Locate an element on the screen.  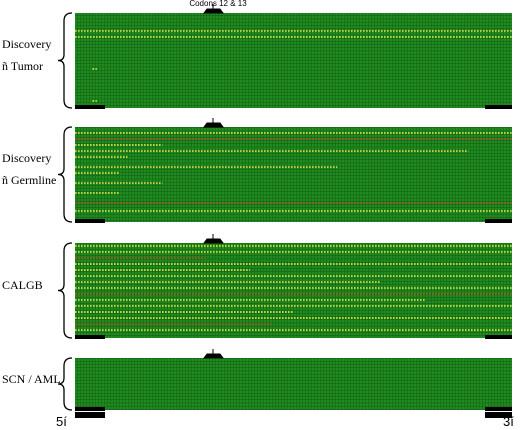
panel-label: SCN / AML is located at coordinates (31, 379).